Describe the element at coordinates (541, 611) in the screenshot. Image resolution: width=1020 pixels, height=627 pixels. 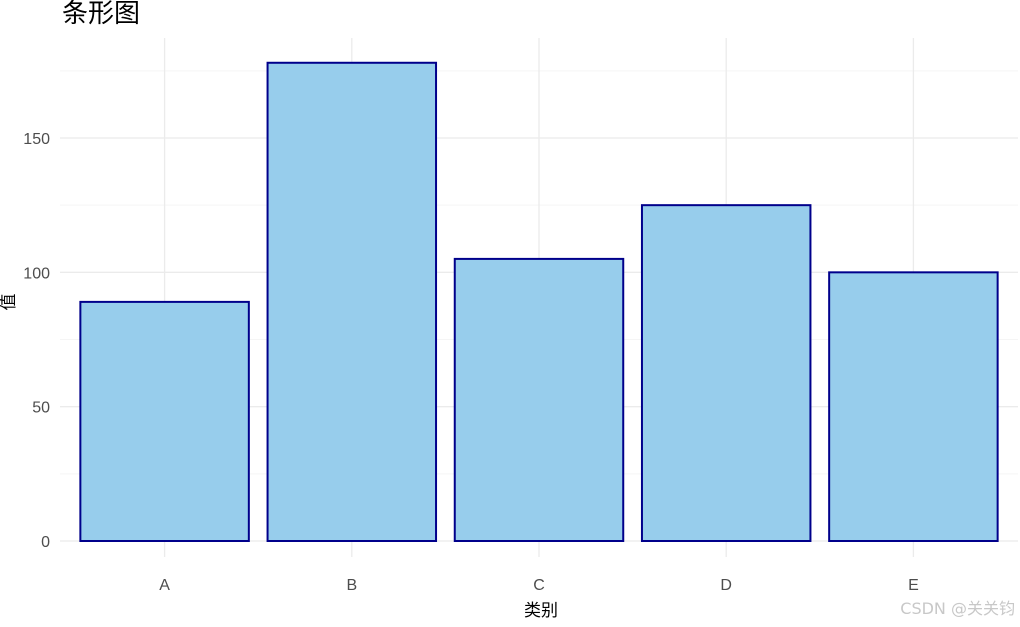
I see `x-axis-title: 类别` at that location.